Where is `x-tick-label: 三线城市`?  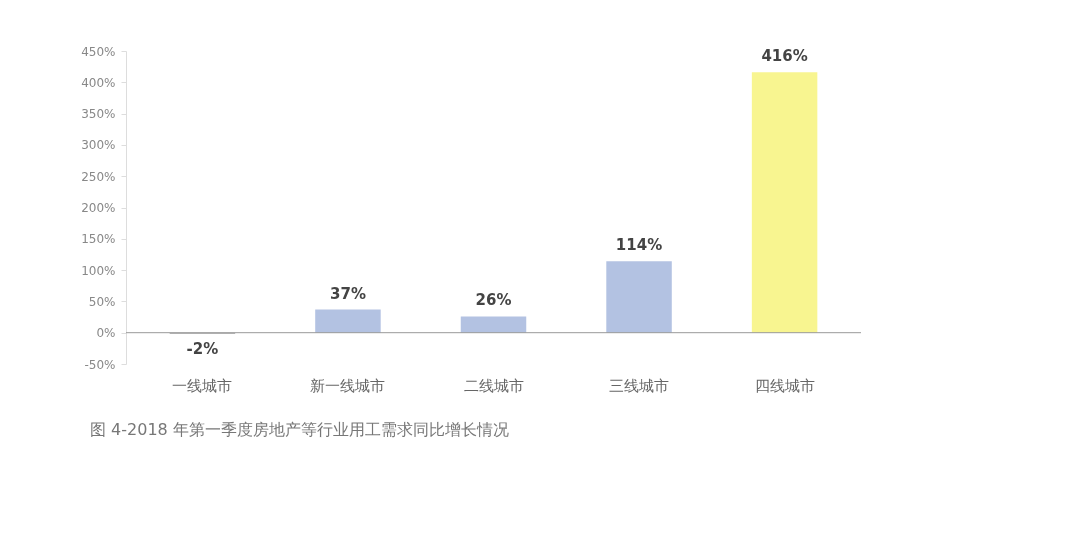
x-tick-label: 三线城市 is located at coordinates (639, 385).